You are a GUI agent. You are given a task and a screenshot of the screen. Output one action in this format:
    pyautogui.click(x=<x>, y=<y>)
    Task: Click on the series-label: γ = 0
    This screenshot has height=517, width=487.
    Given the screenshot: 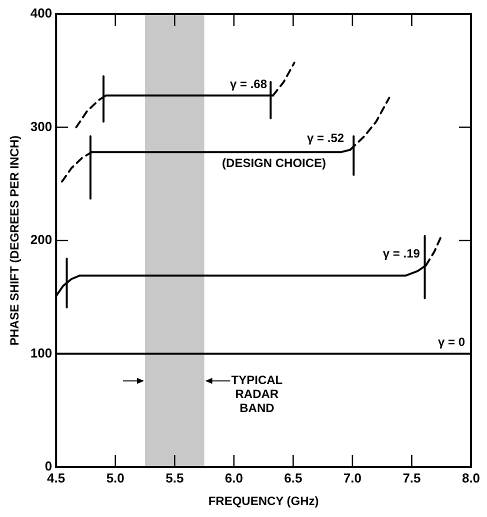 What is the action you would take?
    pyautogui.click(x=452, y=342)
    